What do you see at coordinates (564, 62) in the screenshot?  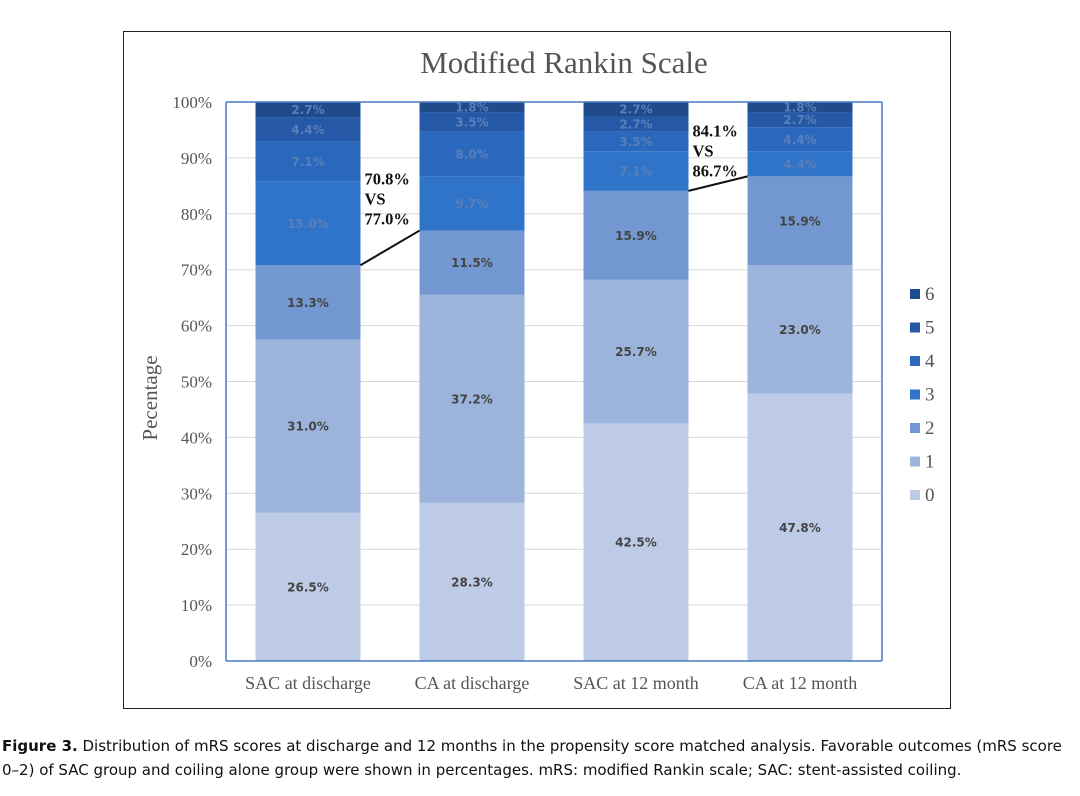 I see `chart-title: Modified Rankin Scale` at bounding box center [564, 62].